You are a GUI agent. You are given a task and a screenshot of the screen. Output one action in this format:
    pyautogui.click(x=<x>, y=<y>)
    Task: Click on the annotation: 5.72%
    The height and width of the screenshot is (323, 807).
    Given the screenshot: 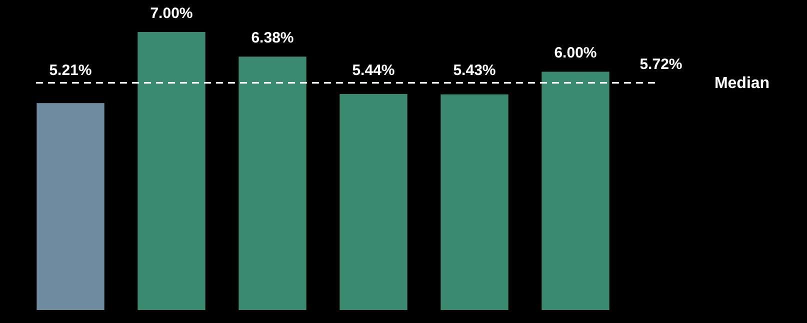 What is the action you would take?
    pyautogui.click(x=661, y=64)
    